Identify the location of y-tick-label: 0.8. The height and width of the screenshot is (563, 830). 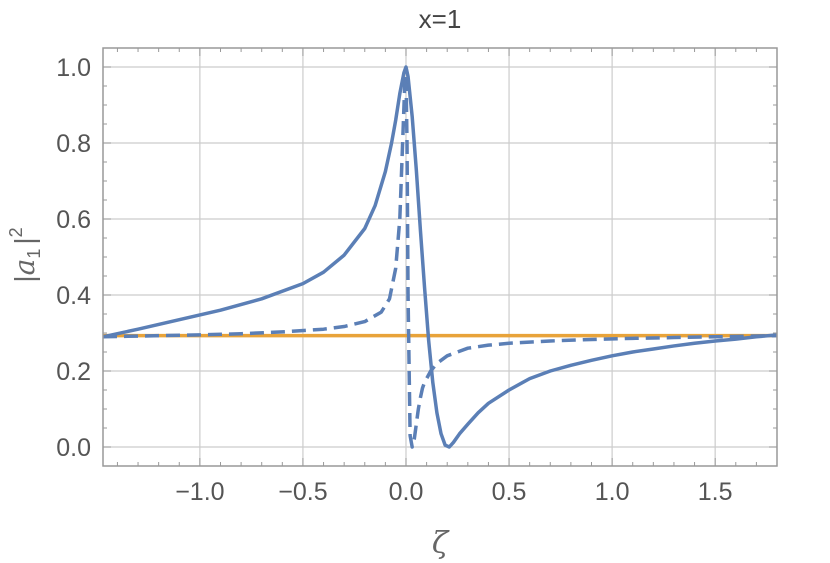
(73, 144).